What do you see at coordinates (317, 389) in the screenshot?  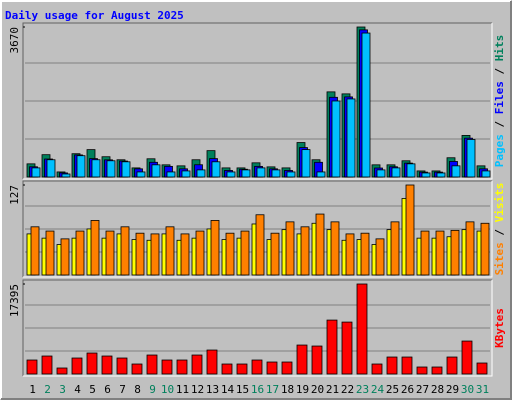 I see `x-tick-label: 20` at bounding box center [317, 389].